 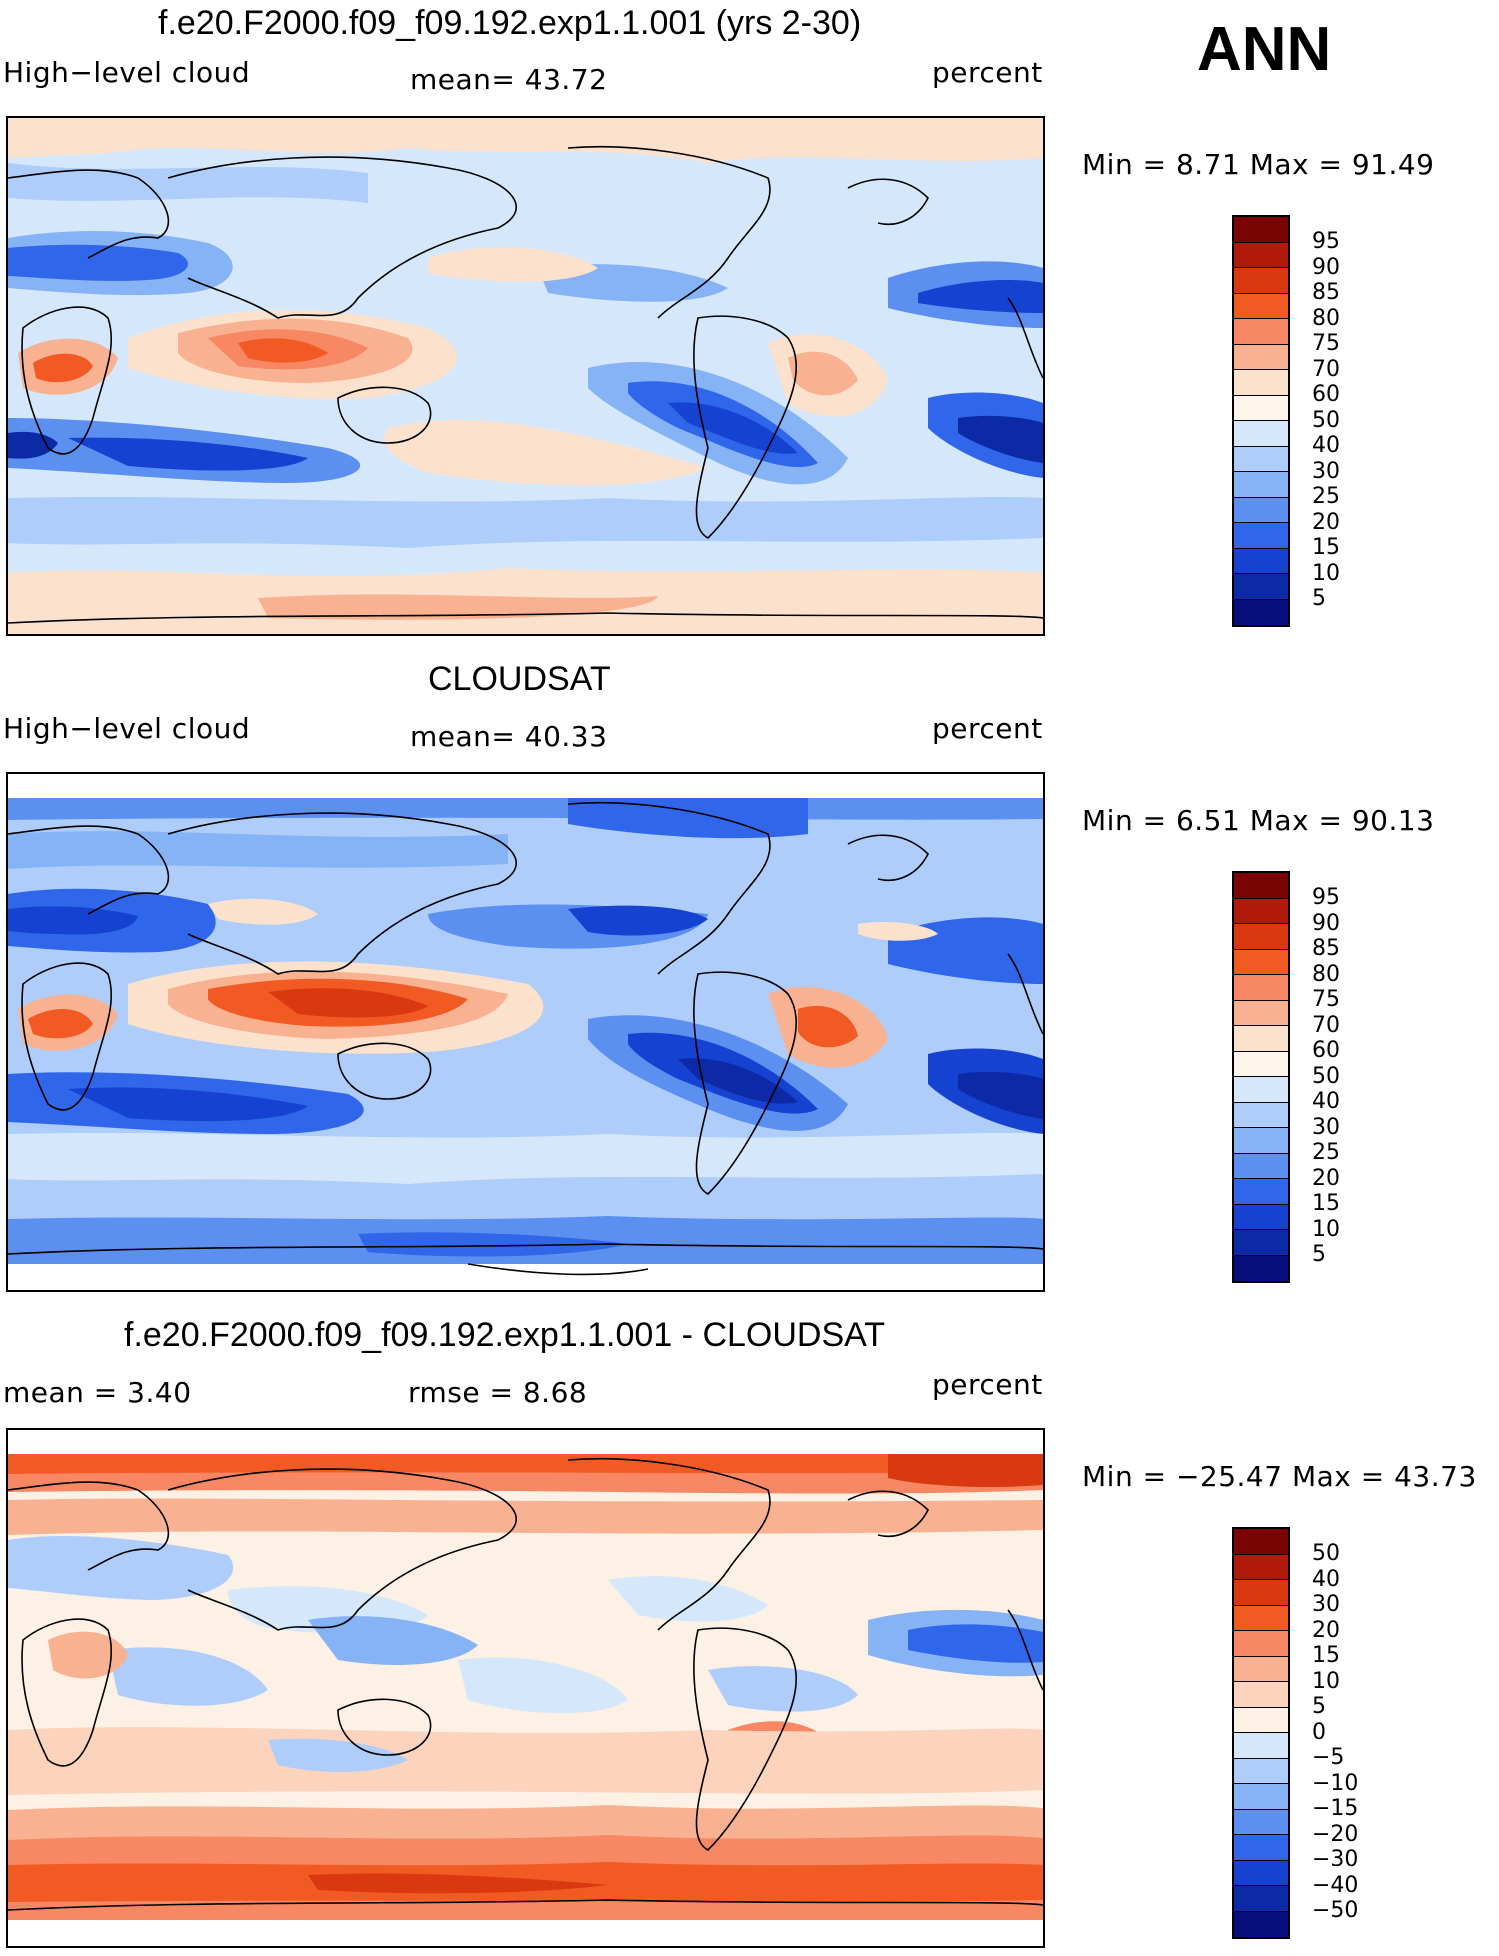 I want to click on colorbar-label: −5, so click(x=1328, y=1757).